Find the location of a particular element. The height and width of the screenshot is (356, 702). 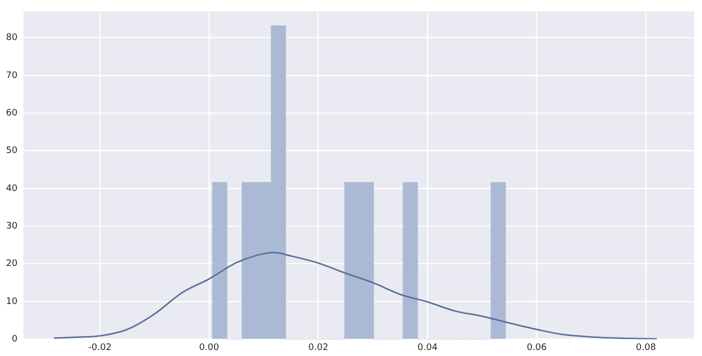

x-tick-label: 0.08 is located at coordinates (646, 347).